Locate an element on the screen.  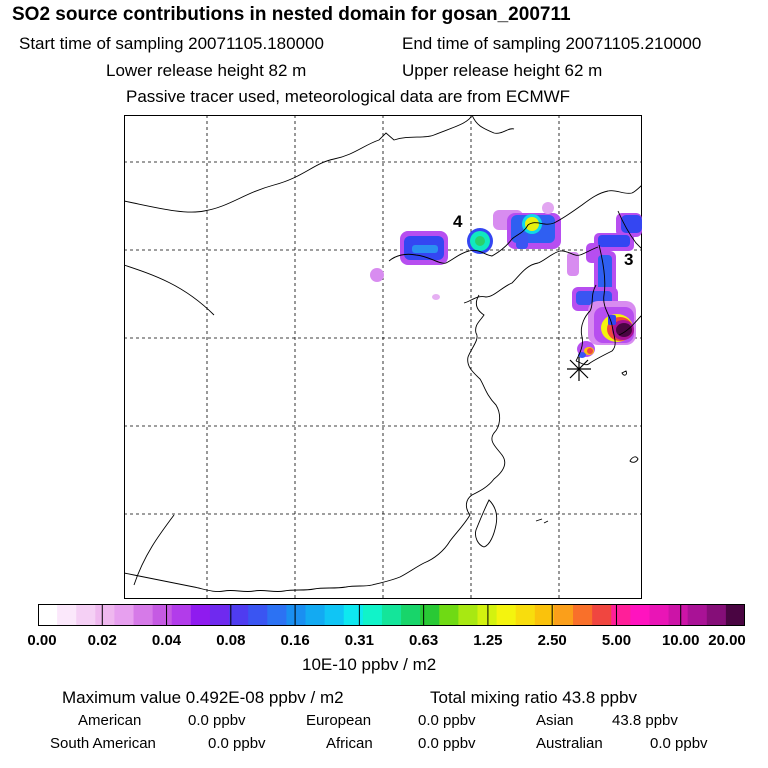
total-mixing-ratio: Total mixing ratio 43.8 ppbv is located at coordinates (533, 697).